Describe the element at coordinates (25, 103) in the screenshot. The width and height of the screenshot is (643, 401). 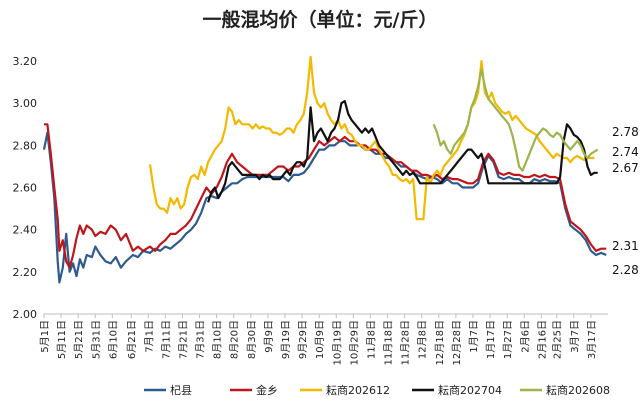
I see `y-tick-label: 3.00` at that location.